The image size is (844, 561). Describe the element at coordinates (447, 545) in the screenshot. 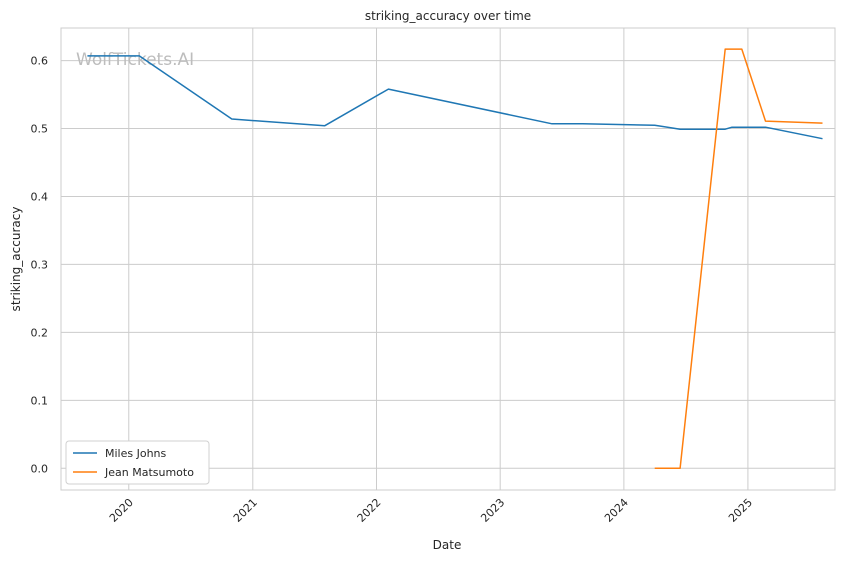

I see `x-axis-label: Date` at that location.